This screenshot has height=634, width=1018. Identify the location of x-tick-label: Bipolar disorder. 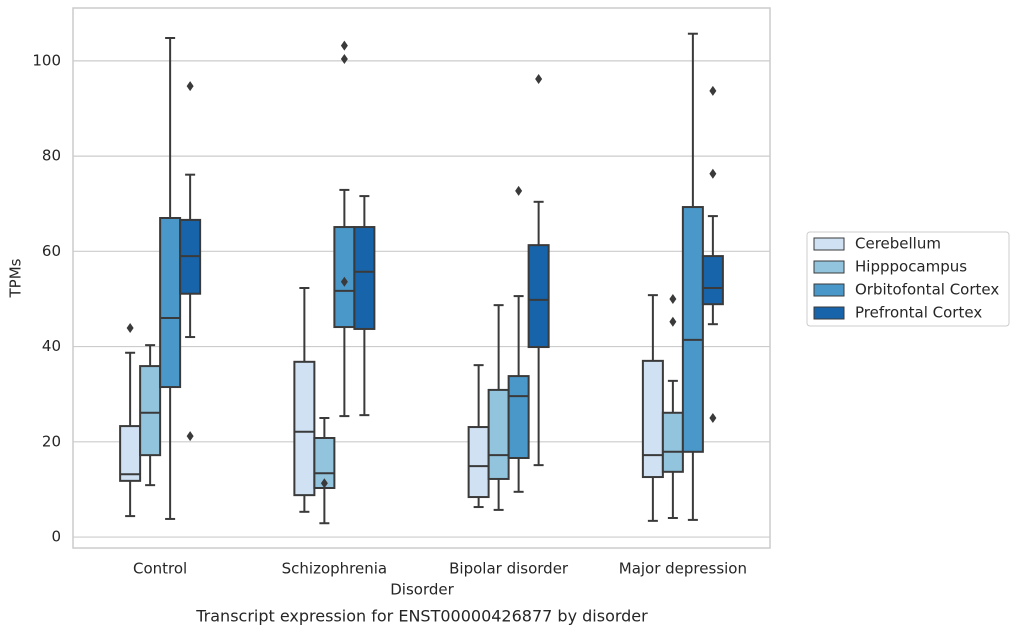
(509, 569).